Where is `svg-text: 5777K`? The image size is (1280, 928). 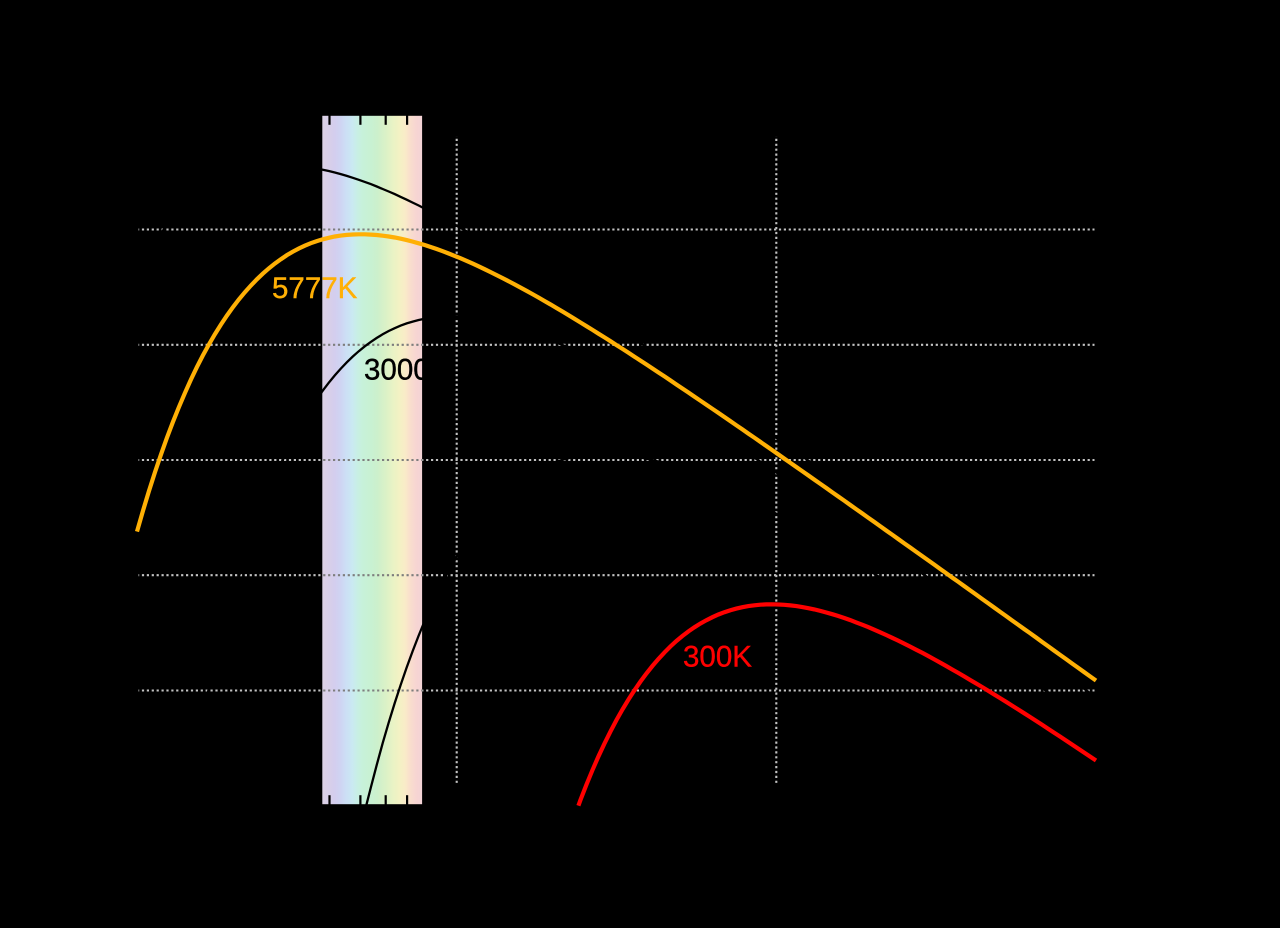
svg-text: 5777K is located at coordinates (315, 288).